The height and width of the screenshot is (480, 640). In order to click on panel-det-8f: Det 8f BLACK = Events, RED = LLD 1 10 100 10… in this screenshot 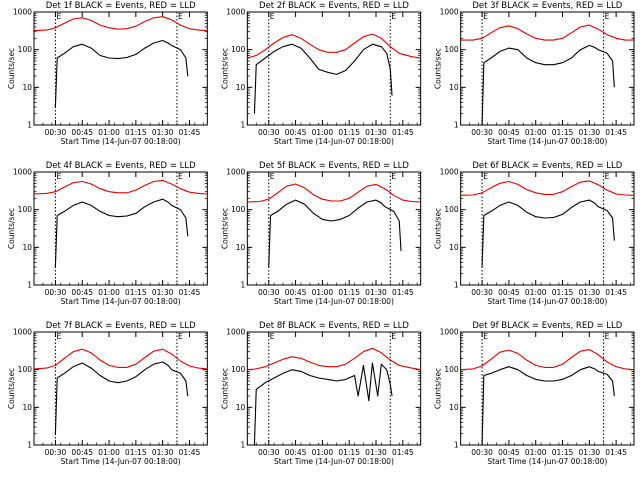, I will do `click(321, 393)`.